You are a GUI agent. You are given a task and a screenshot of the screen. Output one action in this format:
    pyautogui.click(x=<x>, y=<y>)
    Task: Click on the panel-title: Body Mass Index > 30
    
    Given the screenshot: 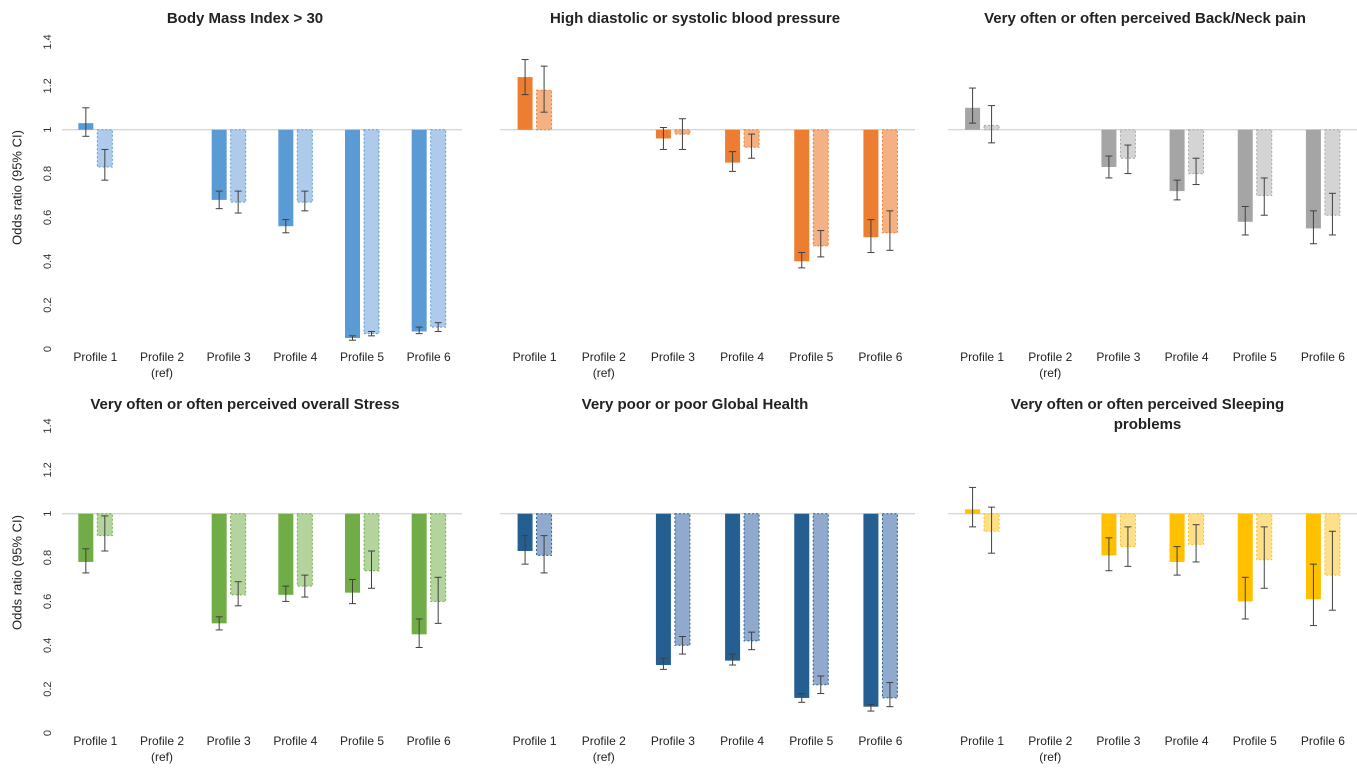 What is the action you would take?
    pyautogui.click(x=245, y=18)
    